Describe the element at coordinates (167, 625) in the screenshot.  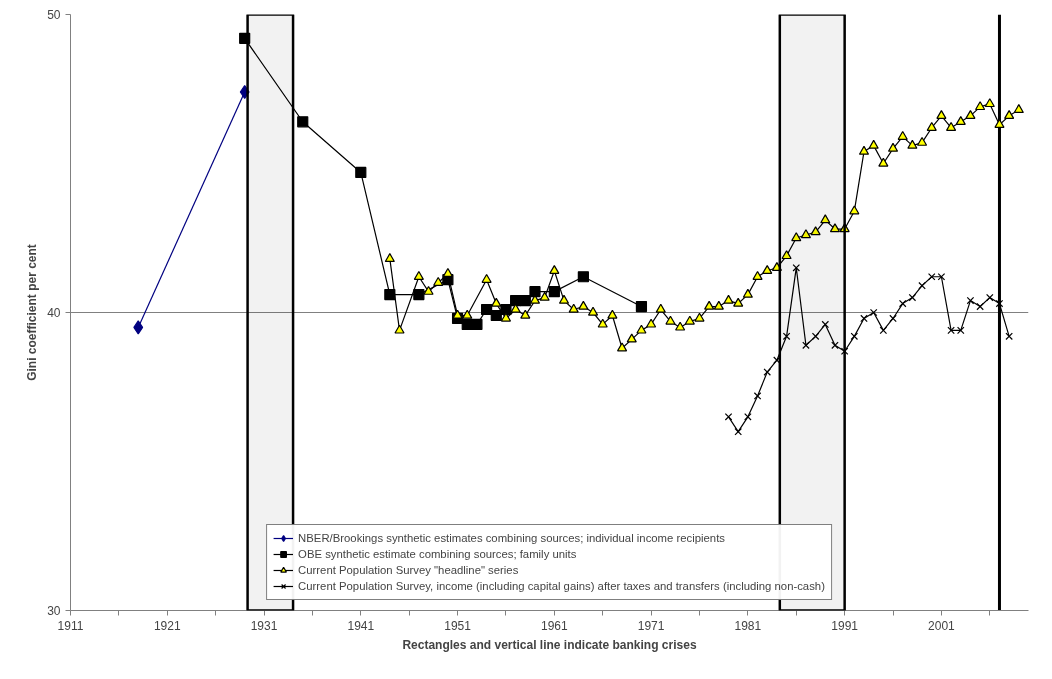
I see `x-tick-label: 1921` at that location.